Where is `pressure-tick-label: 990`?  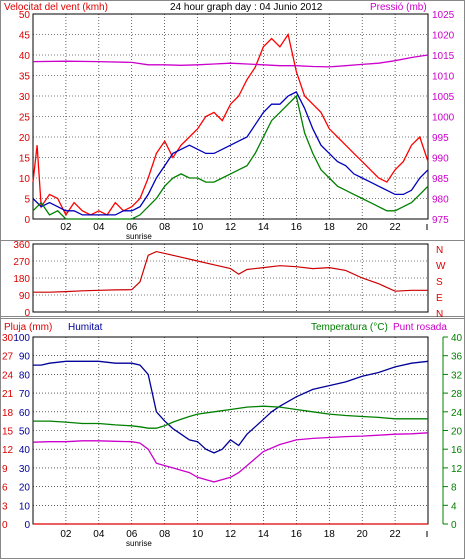
pressure-tick-label: 990 is located at coordinates (440, 159).